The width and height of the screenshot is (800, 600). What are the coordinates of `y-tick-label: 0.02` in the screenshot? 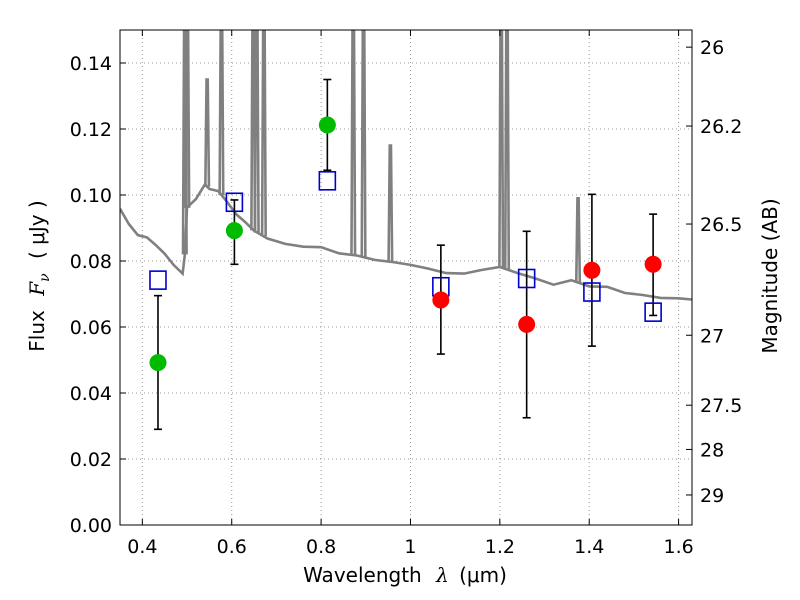 It's located at (91, 460).